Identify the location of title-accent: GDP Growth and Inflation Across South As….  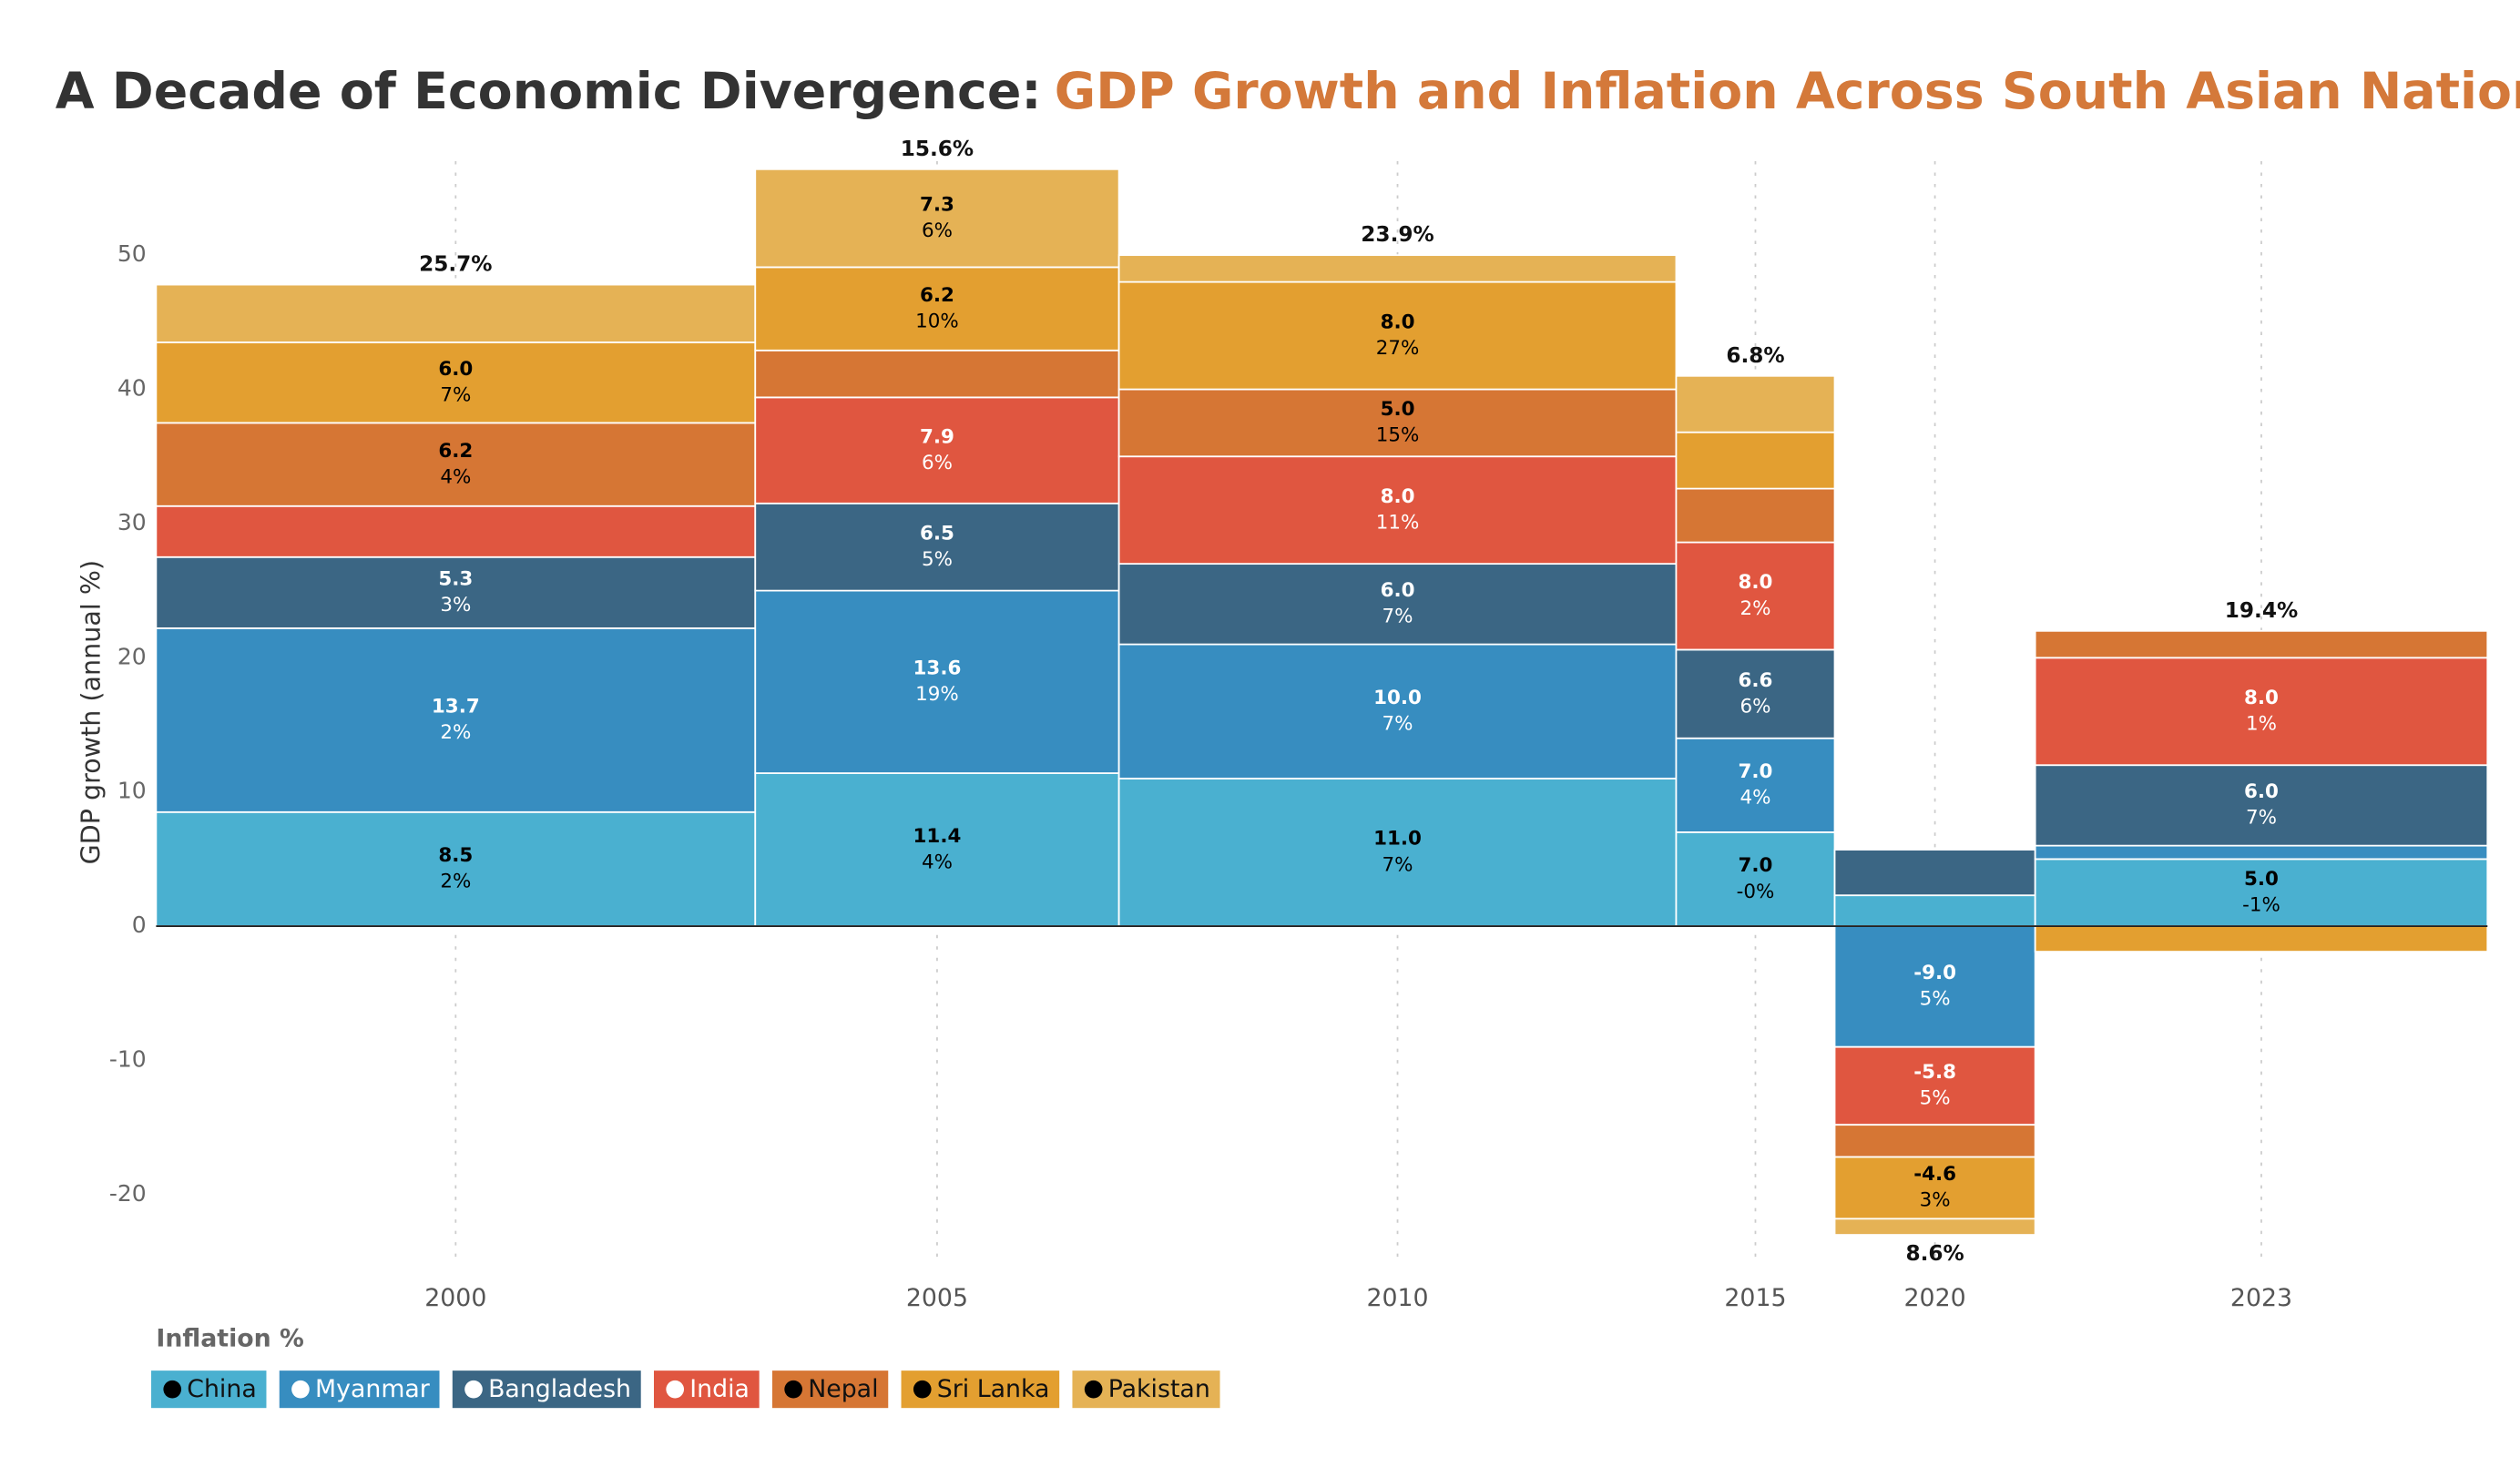
(1787, 92).